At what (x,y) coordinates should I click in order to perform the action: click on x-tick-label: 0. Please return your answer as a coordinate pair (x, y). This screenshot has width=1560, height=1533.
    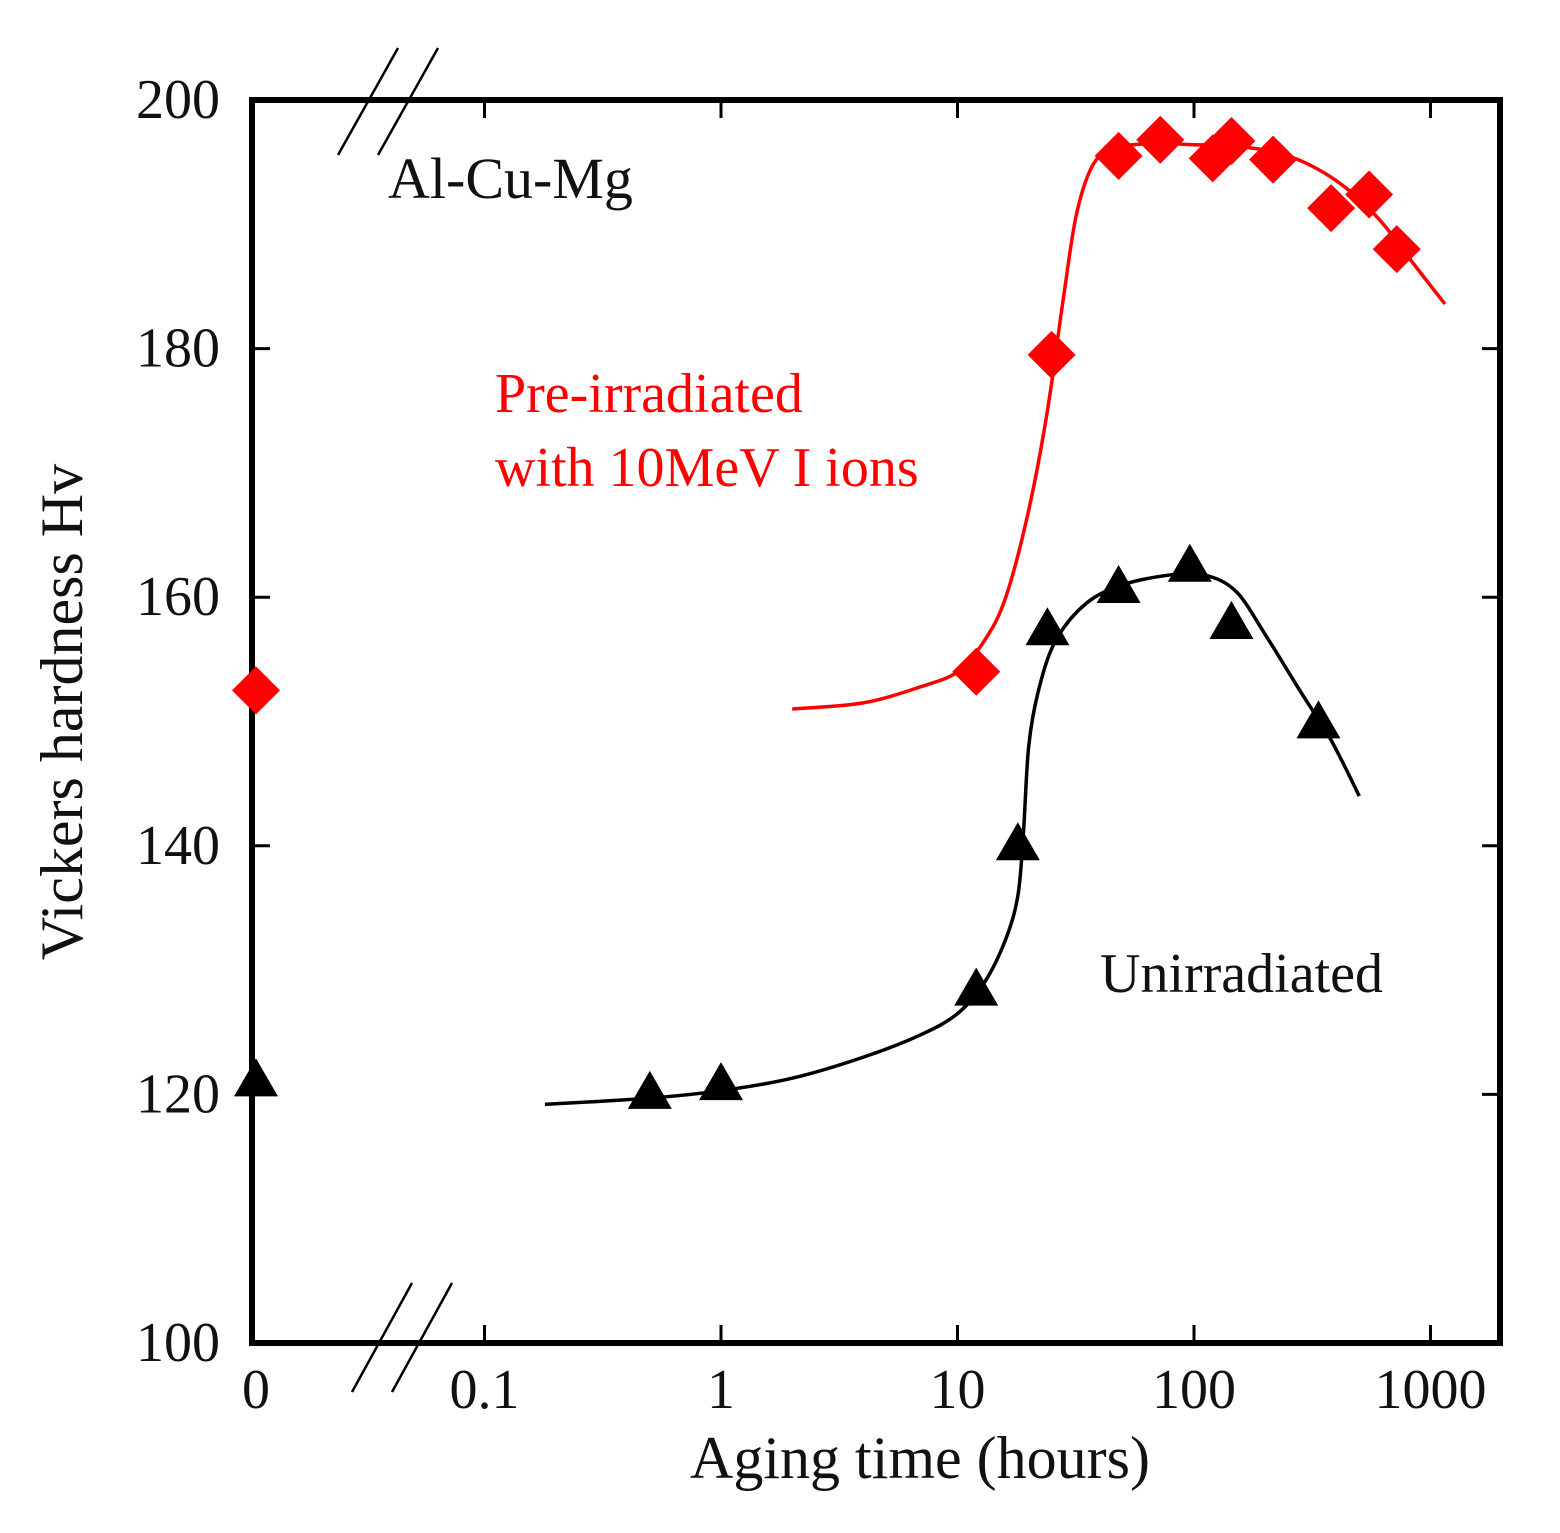
    Looking at the image, I should click on (256, 1390).